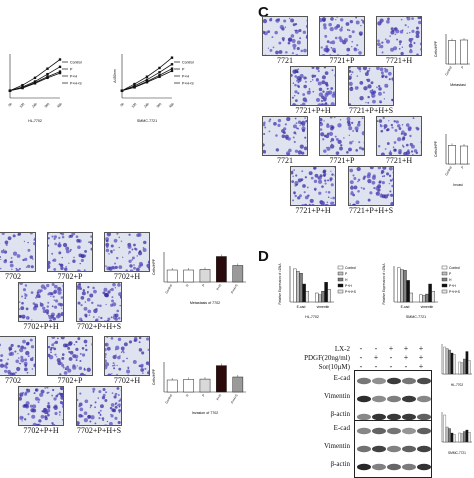 The image size is (474, 478). I want to click on x-tick-label: 0h, so click(9, 104).